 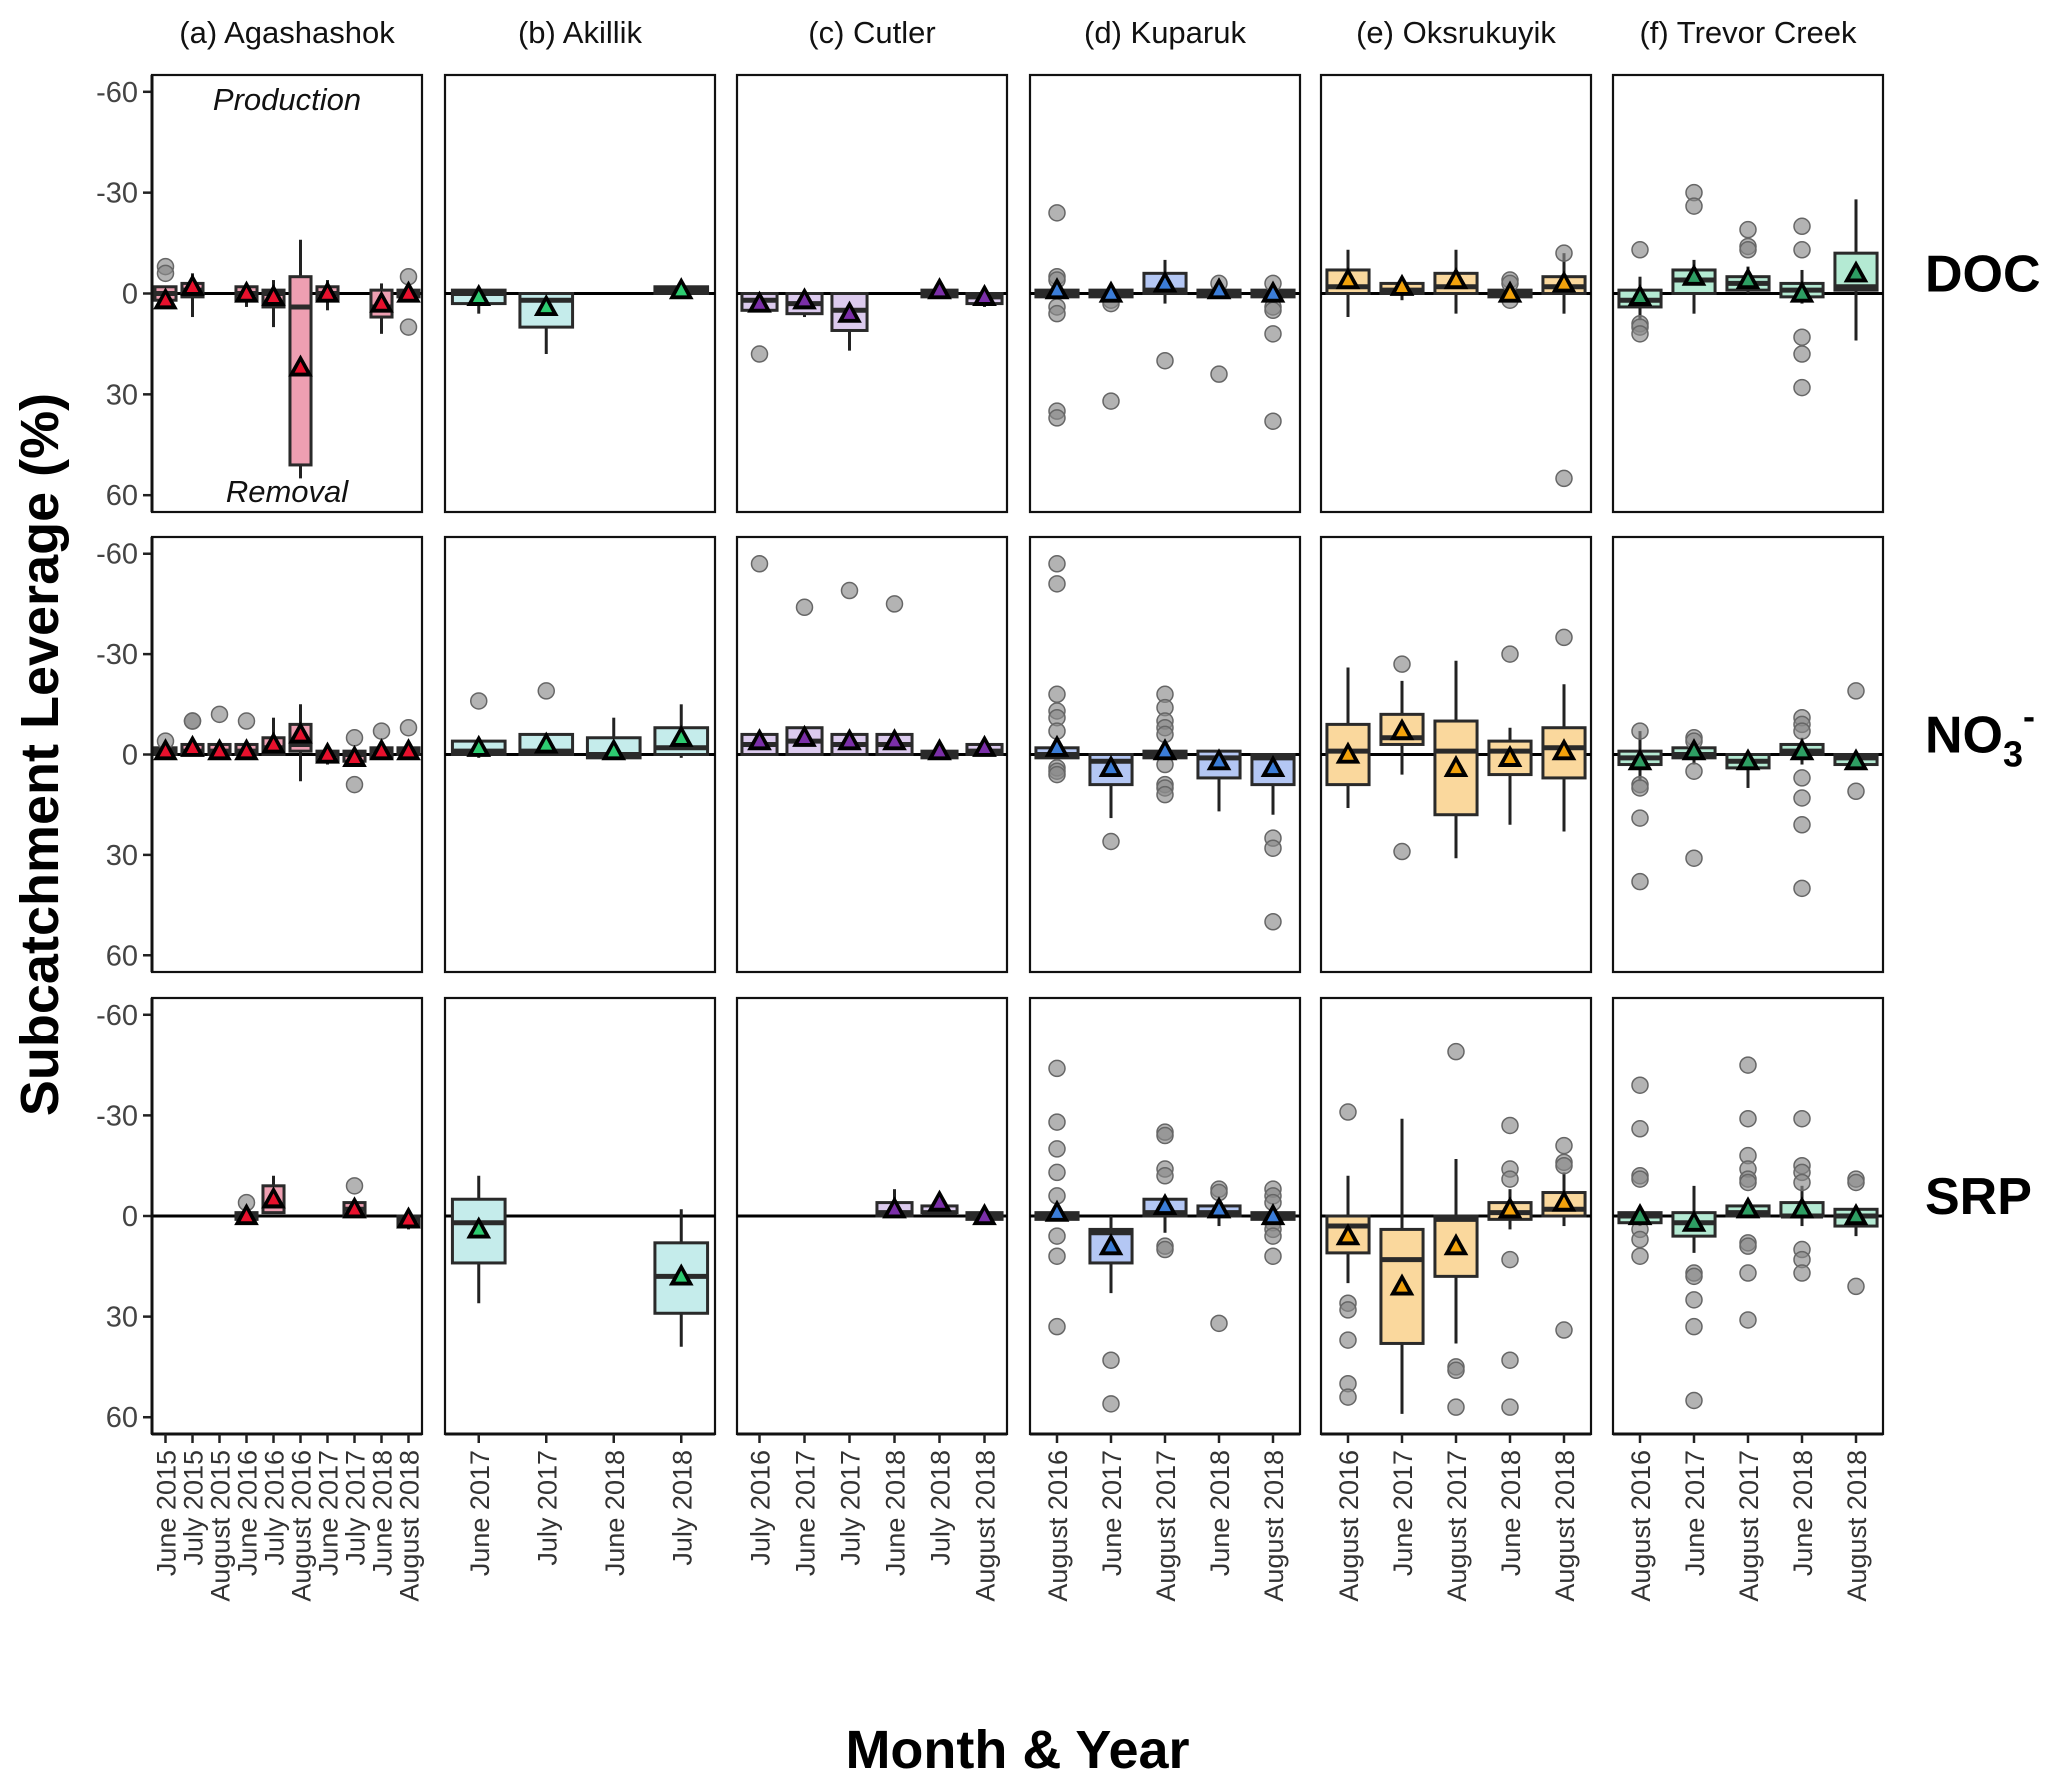 What do you see at coordinates (1823, 754) in the screenshot?
I see `panel-5-NO3: NO3-` at bounding box center [1823, 754].